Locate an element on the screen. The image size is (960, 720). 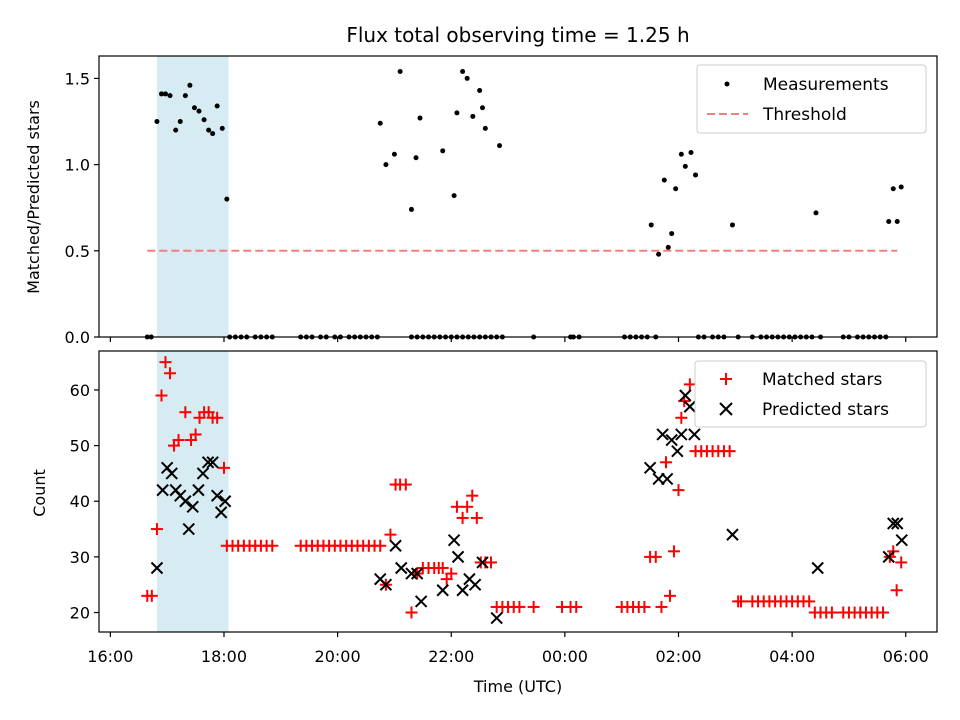
top-legend: Measurements Threshold is located at coordinates (811, 99).